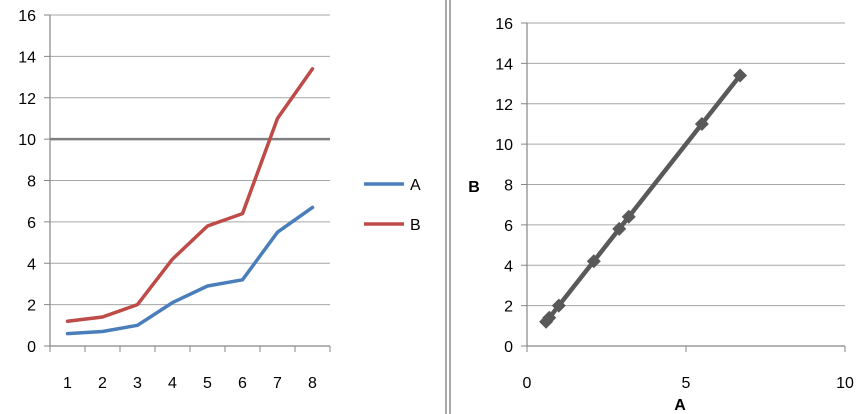 The height and width of the screenshot is (414, 864). What do you see at coordinates (845, 383) in the screenshot?
I see `x-tick-label: 10` at bounding box center [845, 383].